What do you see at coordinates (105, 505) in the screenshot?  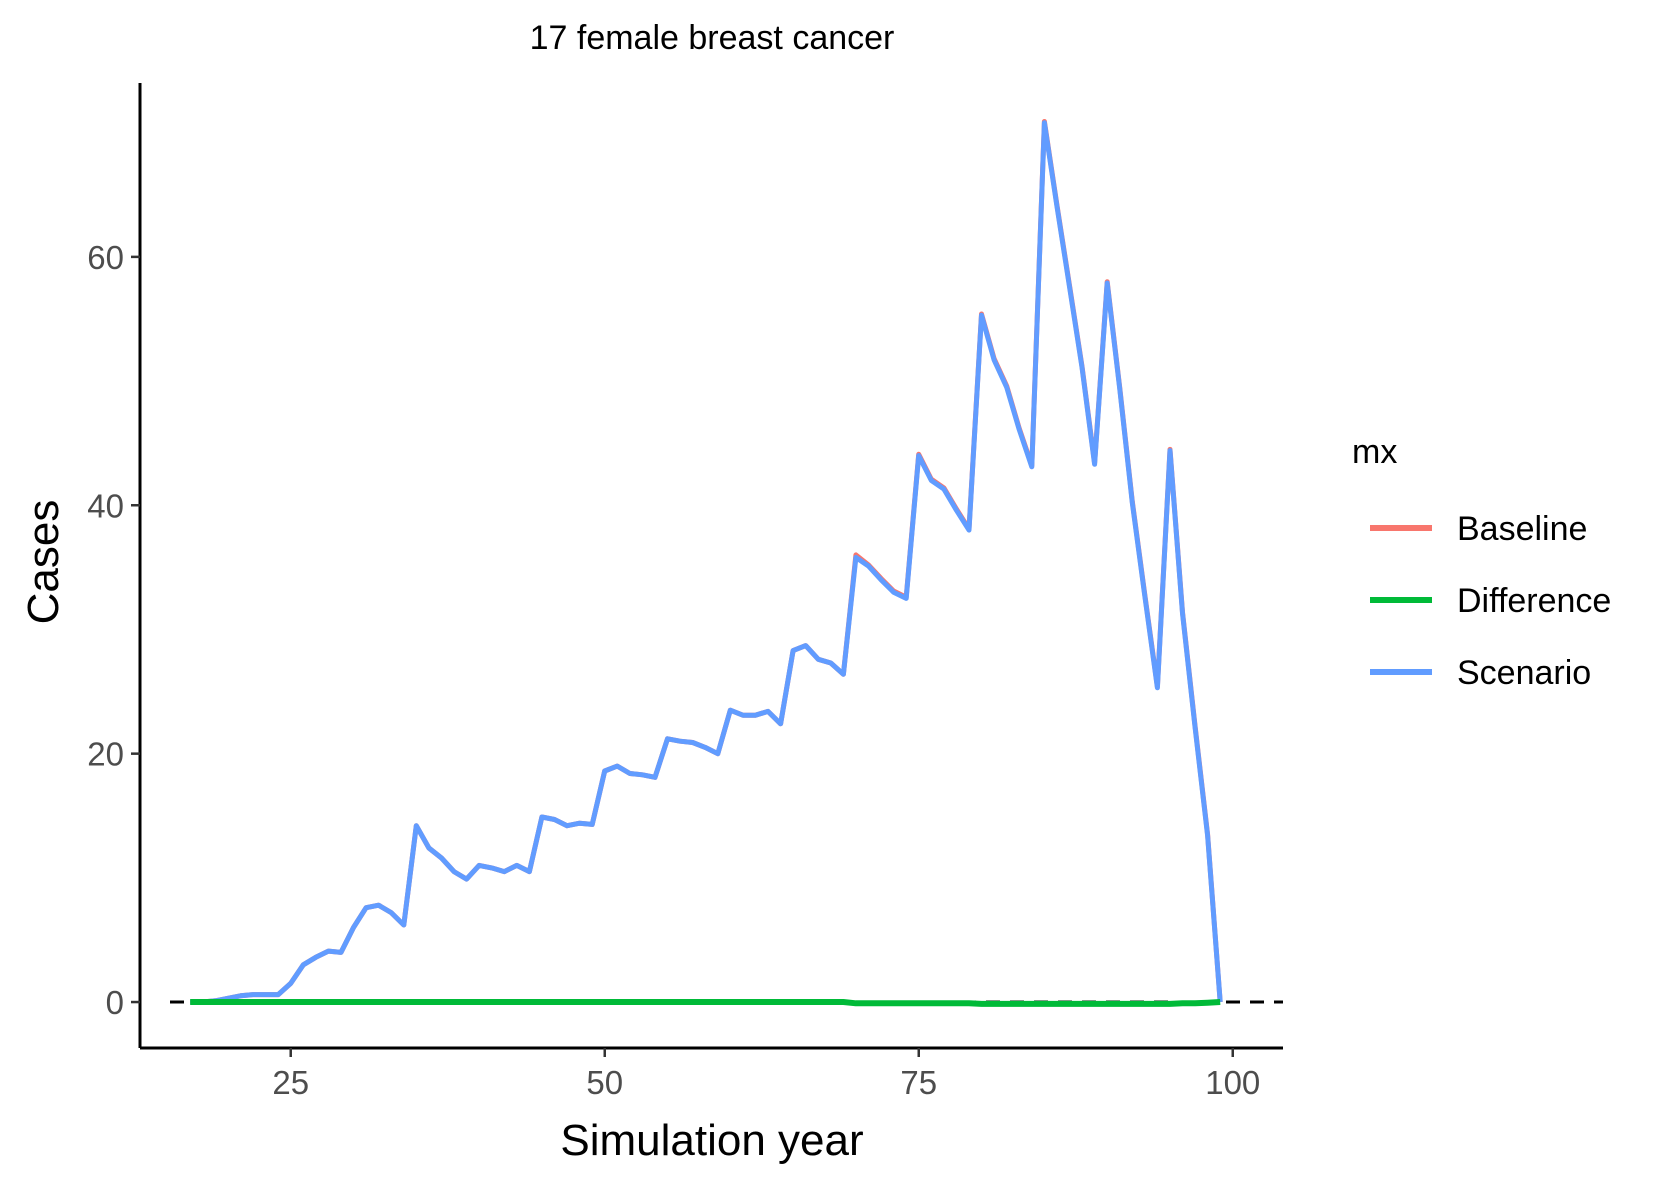 I see `y-tick-label: 40` at bounding box center [105, 505].